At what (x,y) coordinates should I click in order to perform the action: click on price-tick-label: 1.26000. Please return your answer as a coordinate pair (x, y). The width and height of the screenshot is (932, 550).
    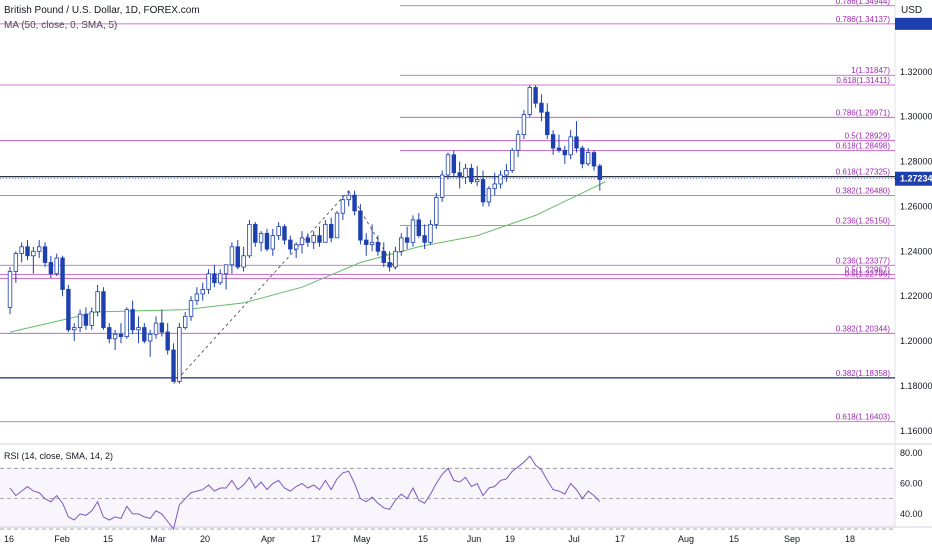
    Looking at the image, I should click on (916, 206).